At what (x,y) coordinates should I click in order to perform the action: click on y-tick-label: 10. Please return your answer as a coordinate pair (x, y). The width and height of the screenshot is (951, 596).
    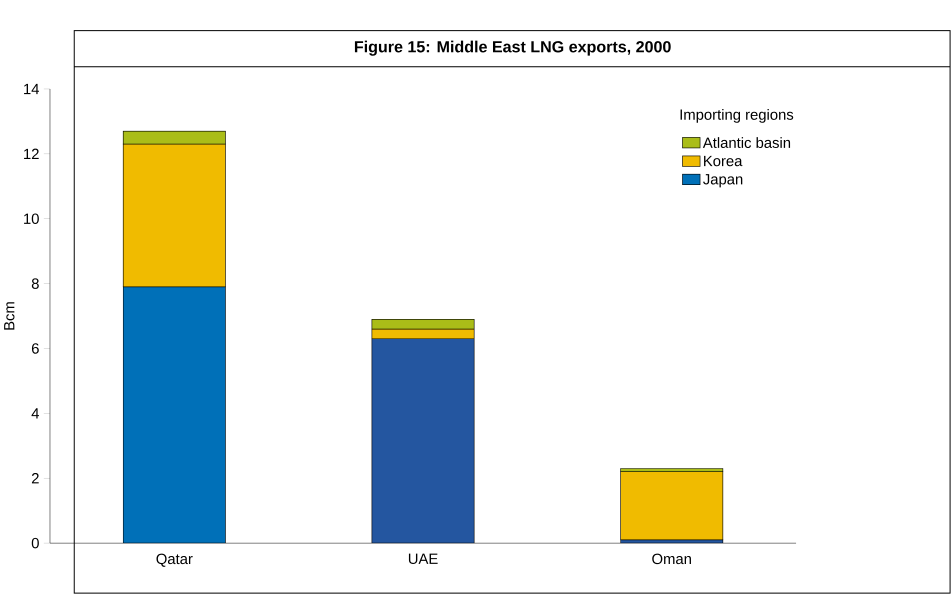
    Looking at the image, I should click on (31, 219).